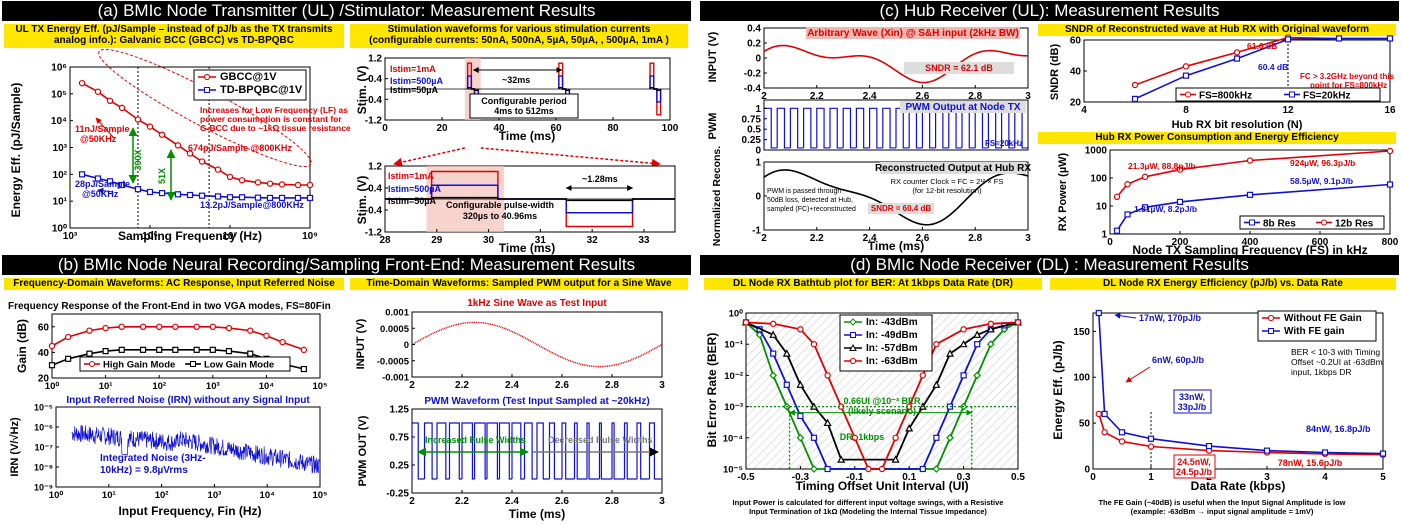 This screenshot has width=1401, height=525. Describe the element at coordinates (400, 438) in the screenshot. I see `pwm-output-ytick-label: 0.75` at that location.